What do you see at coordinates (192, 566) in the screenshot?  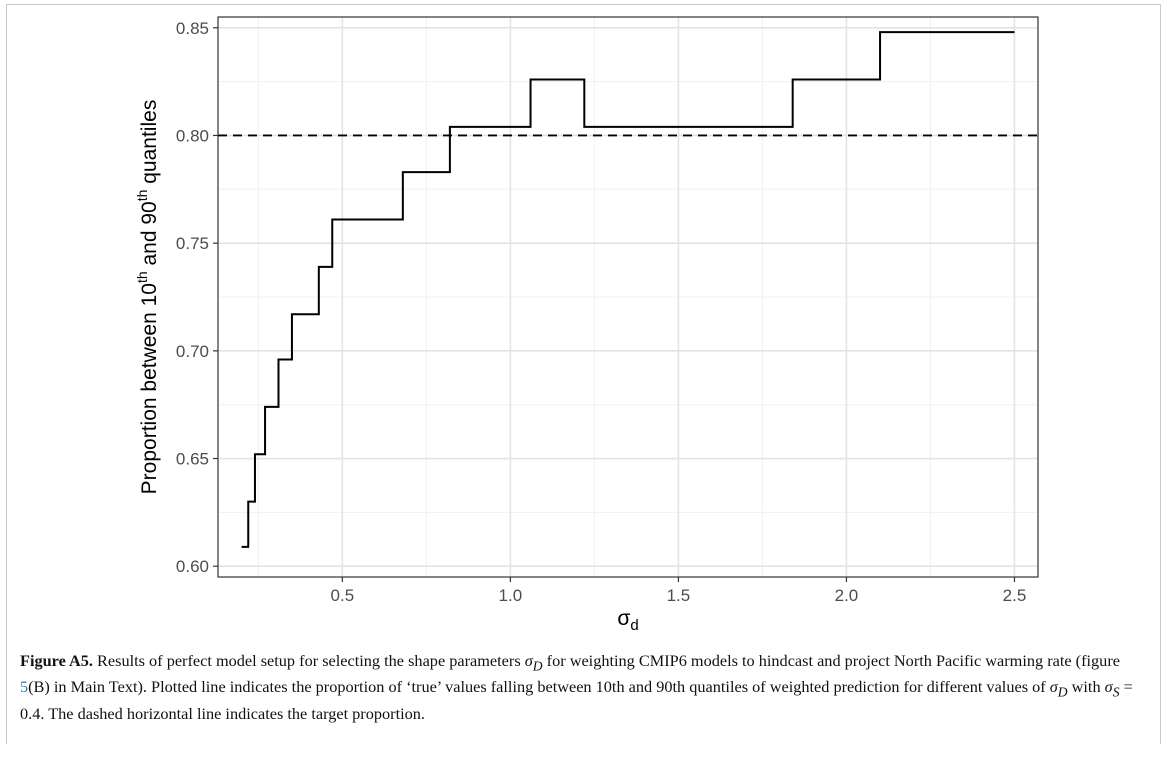 I see `y-tick-label: 0.60` at bounding box center [192, 566].